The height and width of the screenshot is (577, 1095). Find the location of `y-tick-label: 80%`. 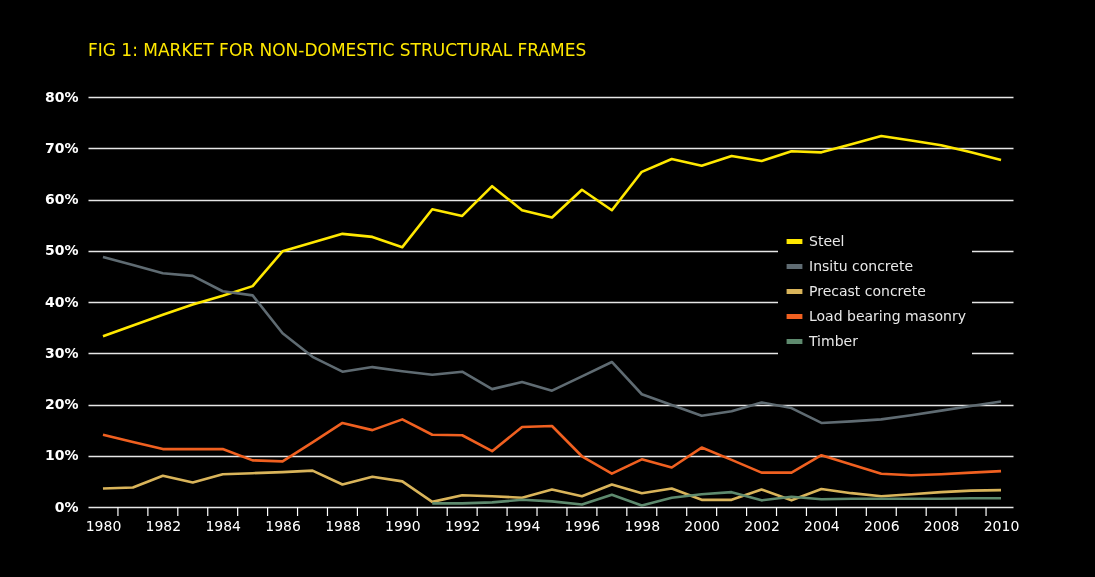

y-tick-label: 80% is located at coordinates (61, 96).